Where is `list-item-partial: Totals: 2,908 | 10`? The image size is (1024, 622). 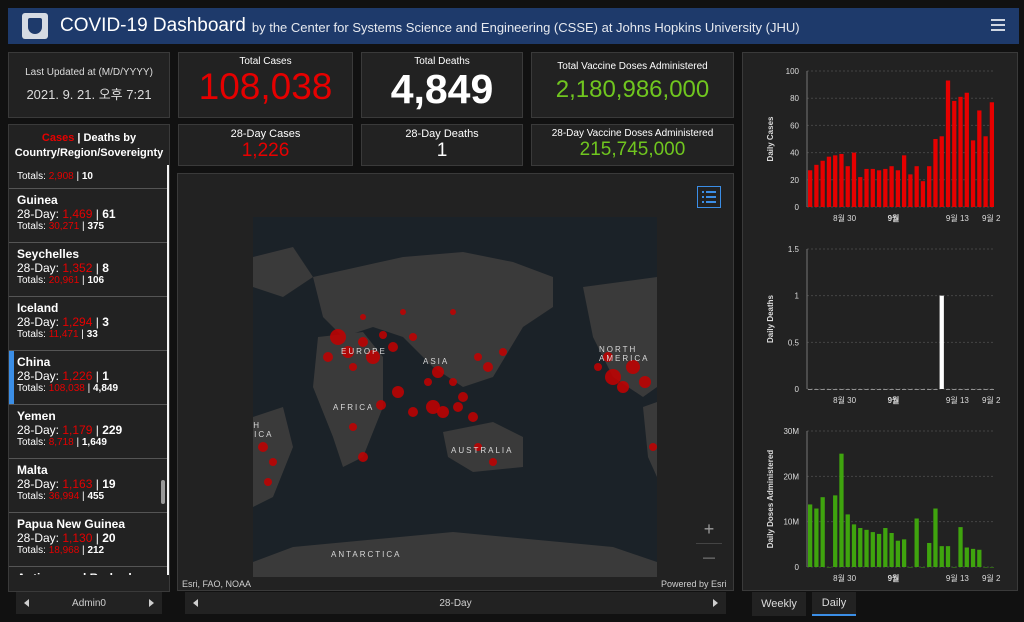 list-item-partial: Totals: 2,908 | 10 is located at coordinates (88, 177).